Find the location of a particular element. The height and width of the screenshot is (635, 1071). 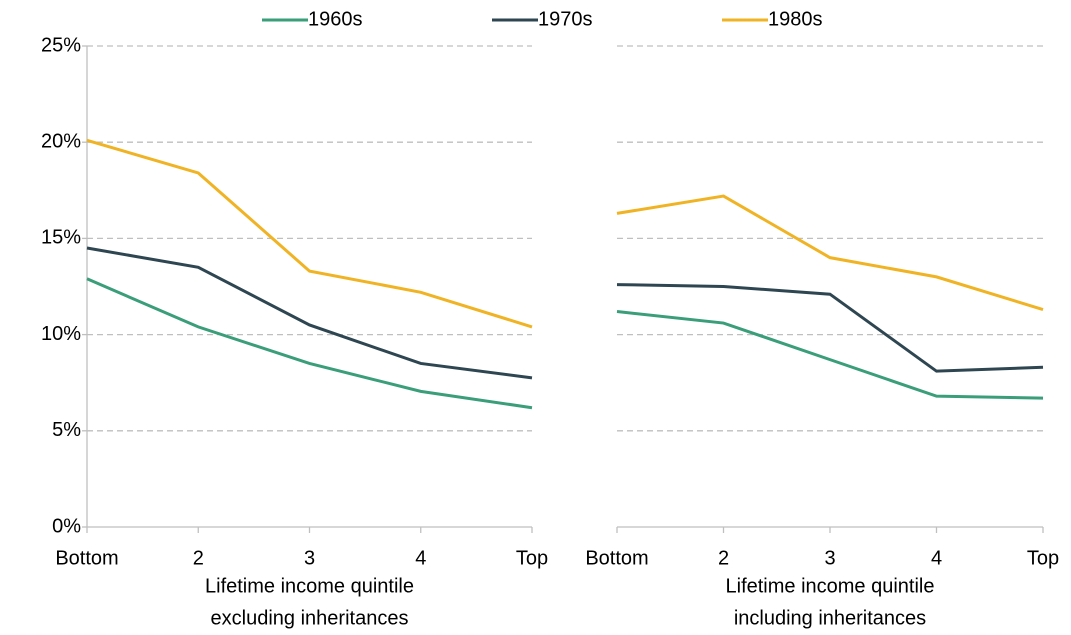

legend-label: 1980s is located at coordinates (795, 19).